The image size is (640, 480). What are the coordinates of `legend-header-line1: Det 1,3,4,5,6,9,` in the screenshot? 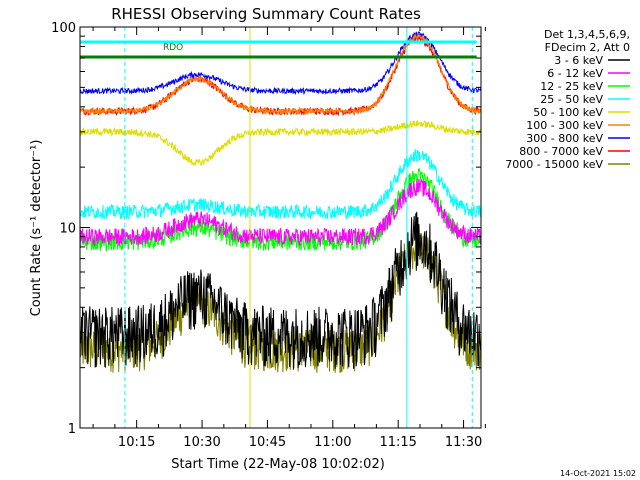 It's located at (587, 34).